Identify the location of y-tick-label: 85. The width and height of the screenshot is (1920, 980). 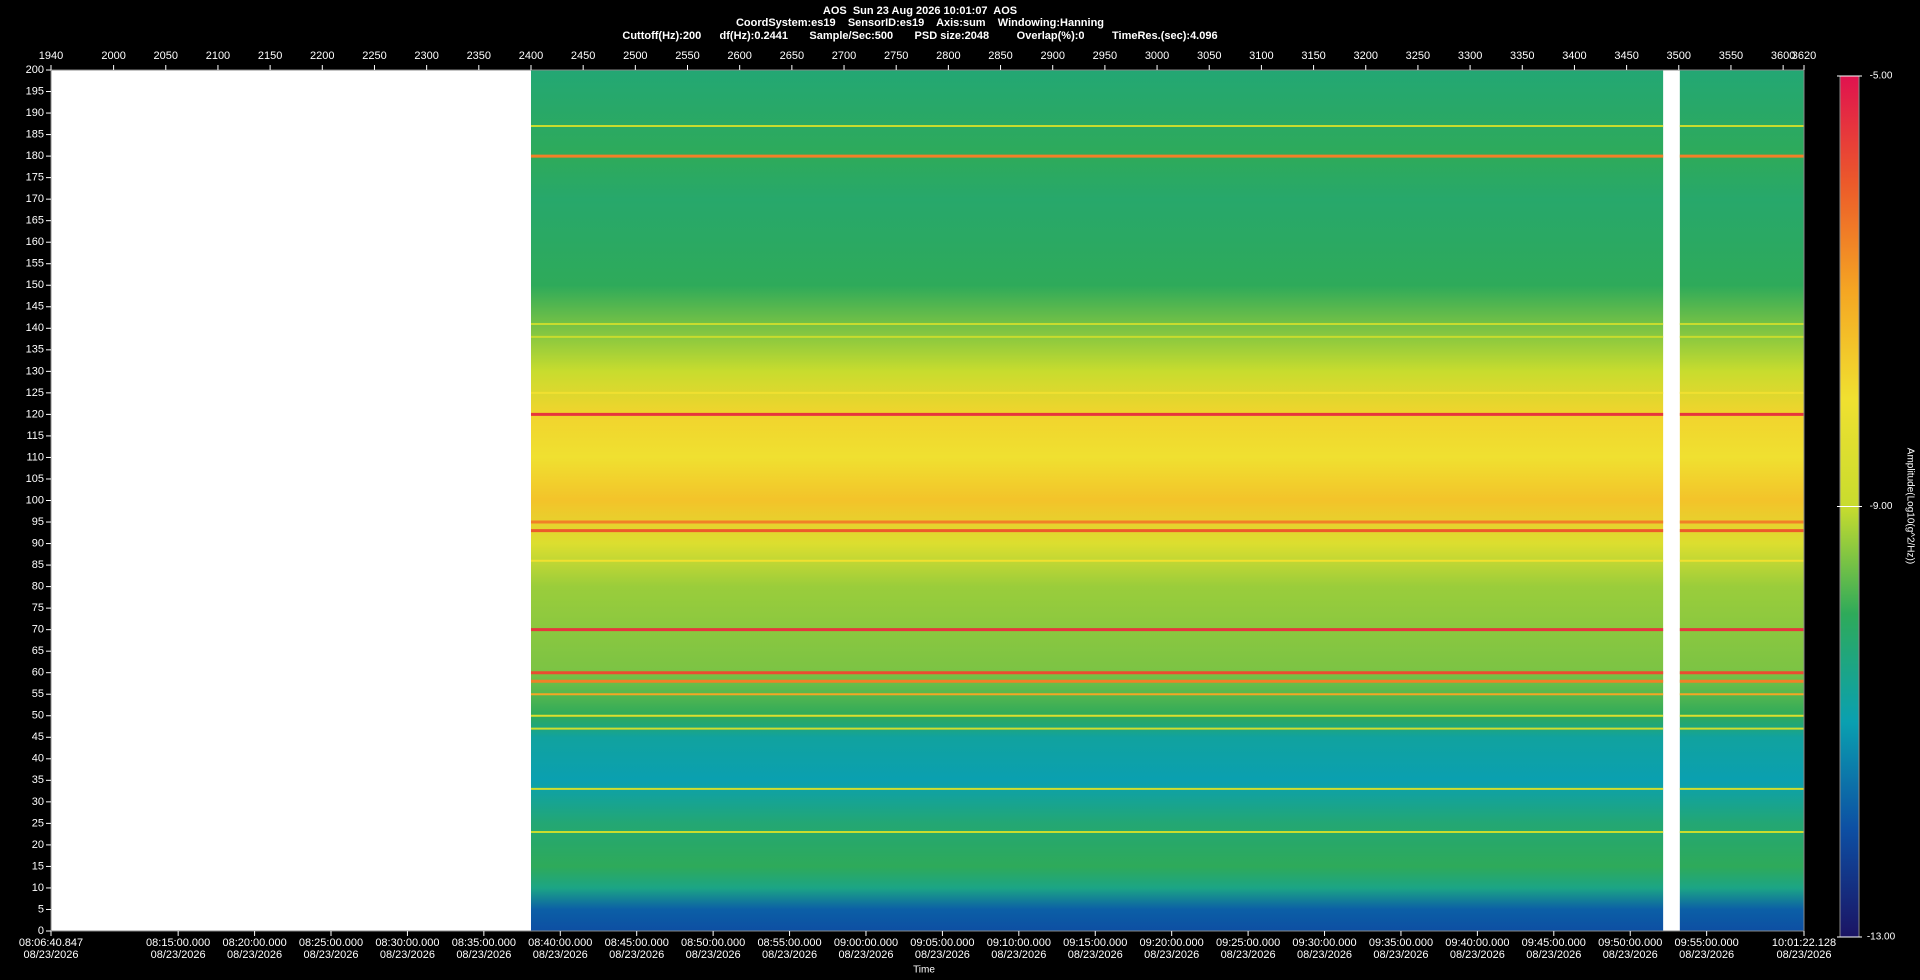
(38, 565).